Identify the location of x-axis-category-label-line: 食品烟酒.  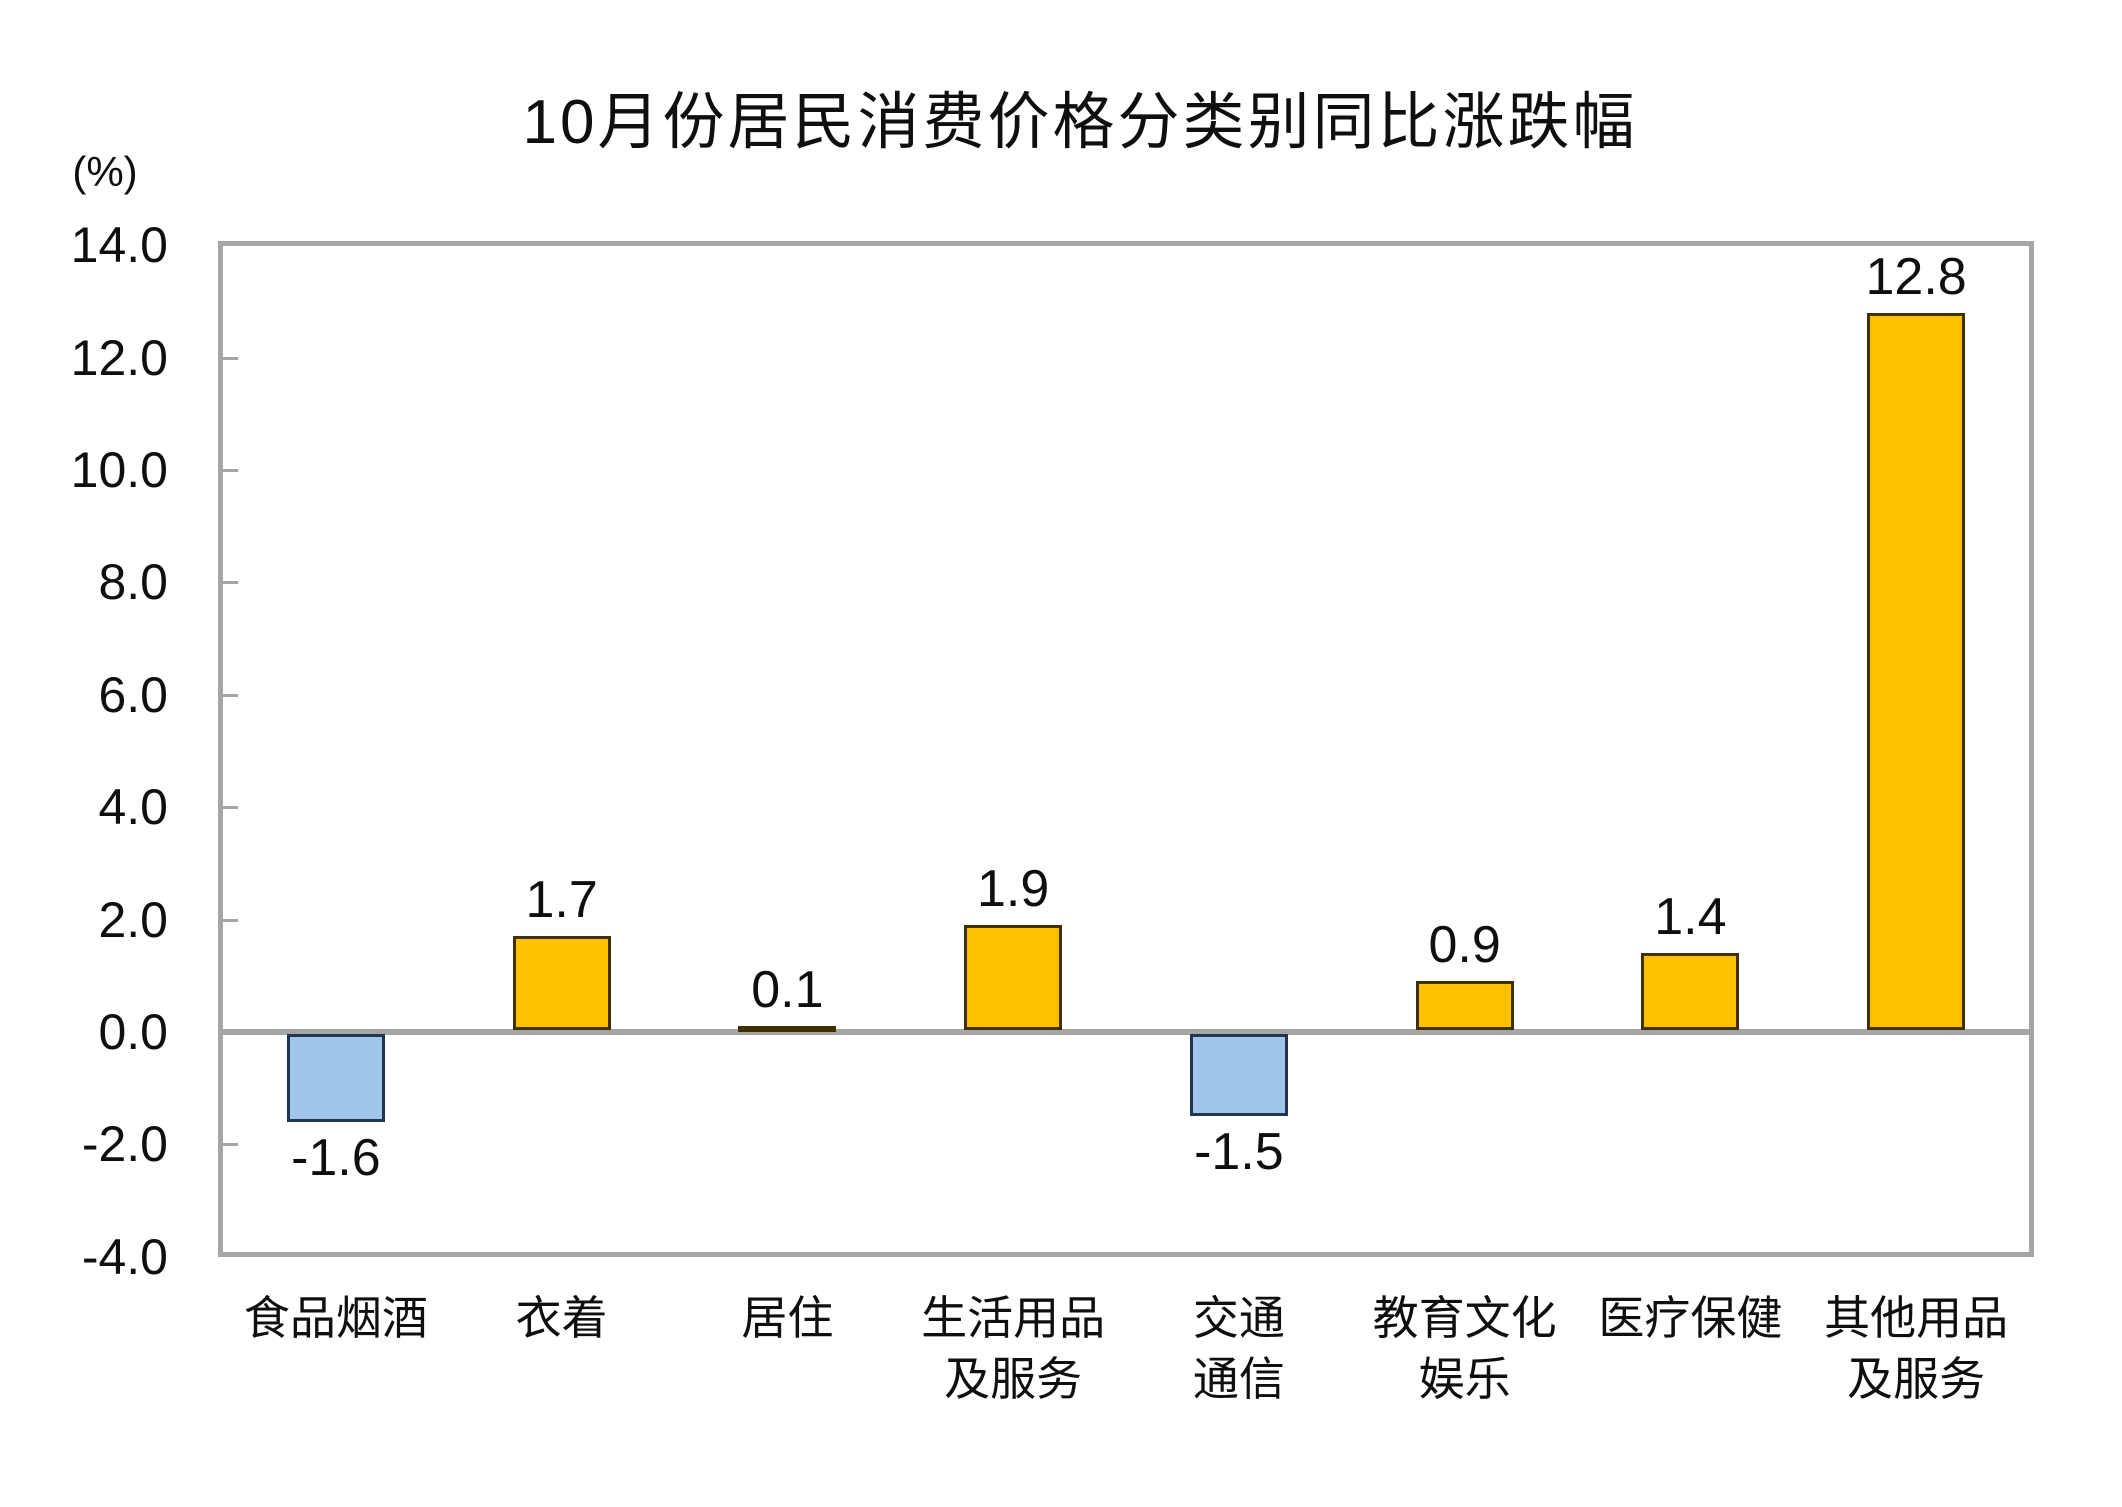
(335, 1318).